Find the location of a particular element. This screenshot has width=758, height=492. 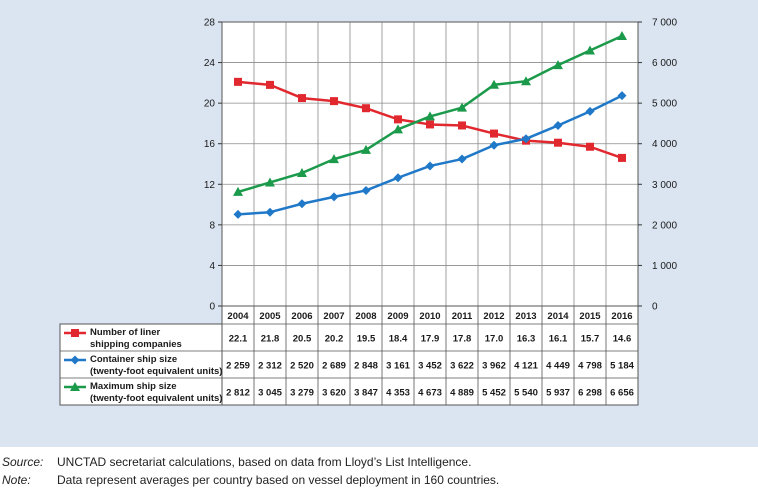

table-cell-value: 19.5 is located at coordinates (366, 339).